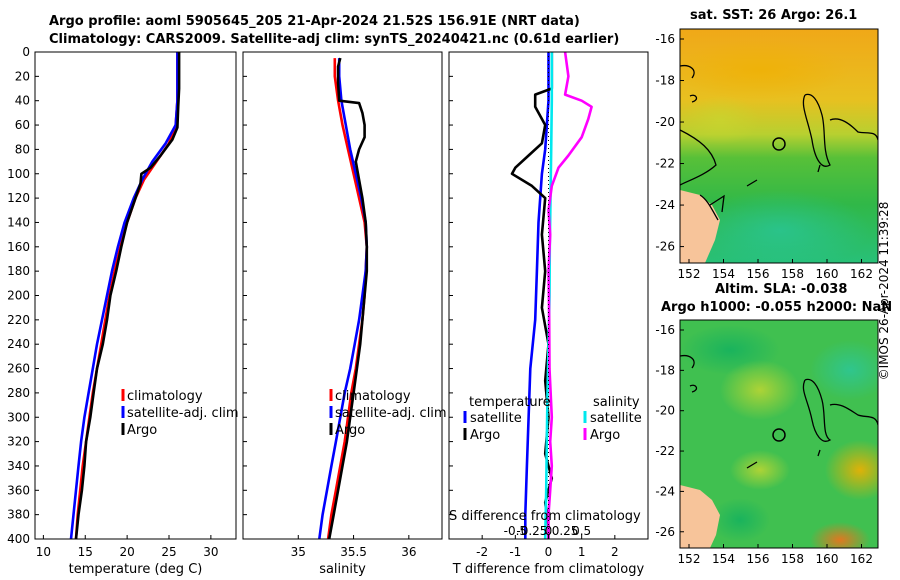 Image resolution: width=900 pixels, height=580 pixels. What do you see at coordinates (765, 70) in the screenshot?
I see `sst-warm-patch` at bounding box center [765, 70].